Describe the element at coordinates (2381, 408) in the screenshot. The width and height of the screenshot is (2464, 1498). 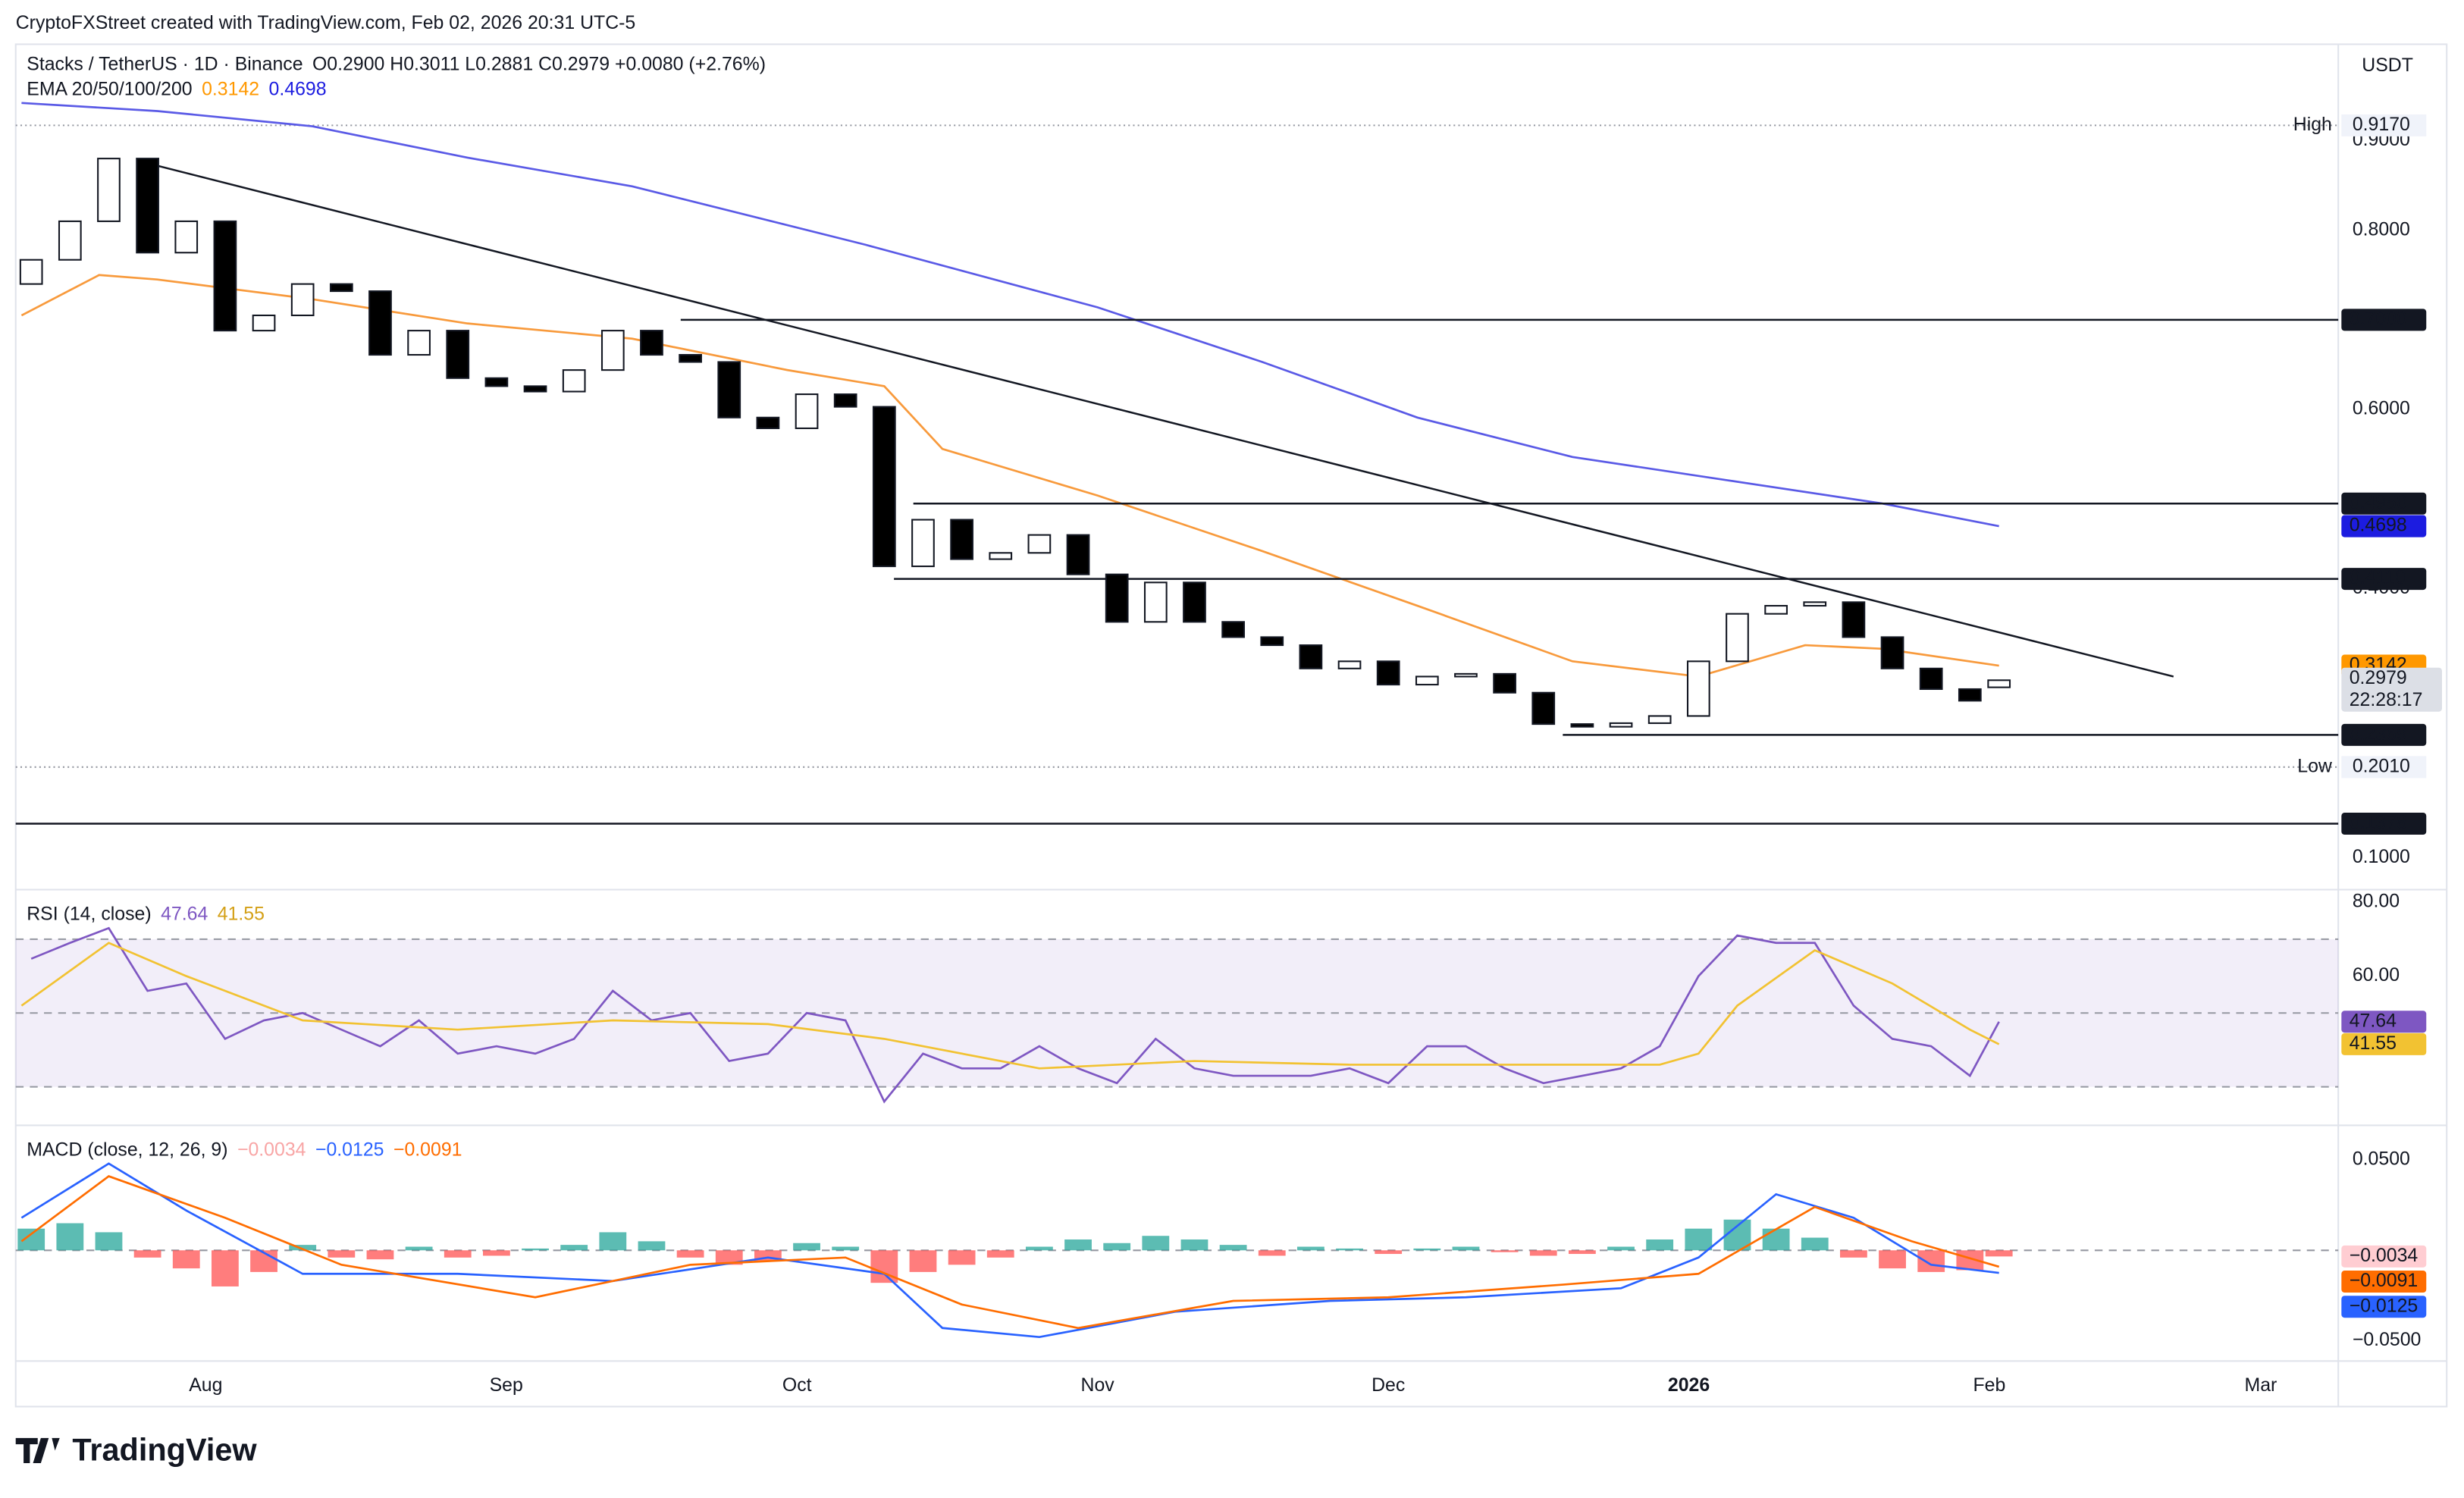
I see `y-tick-label: 0.6000` at that location.